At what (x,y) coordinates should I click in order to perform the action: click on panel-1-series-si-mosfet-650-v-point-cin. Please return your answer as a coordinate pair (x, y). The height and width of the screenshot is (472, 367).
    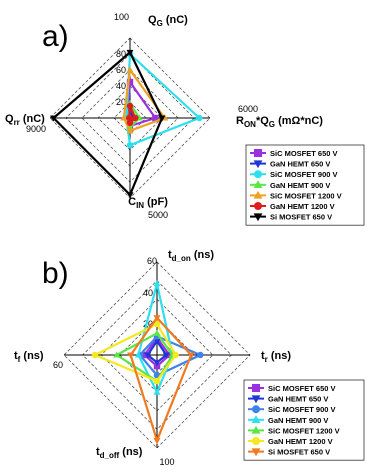
    Looking at the image, I should click on (130, 195).